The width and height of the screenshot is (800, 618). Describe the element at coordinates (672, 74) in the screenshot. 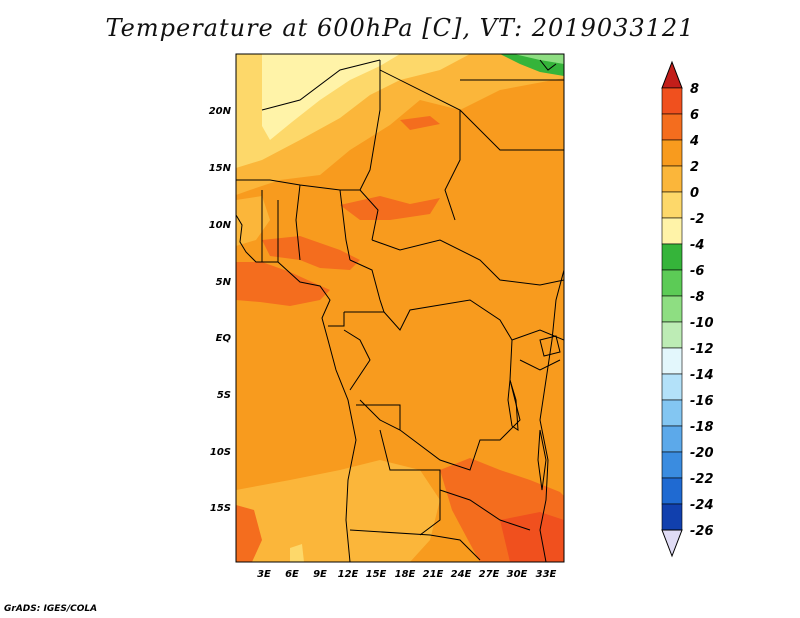

I see `colorbar-top-arrow` at that location.